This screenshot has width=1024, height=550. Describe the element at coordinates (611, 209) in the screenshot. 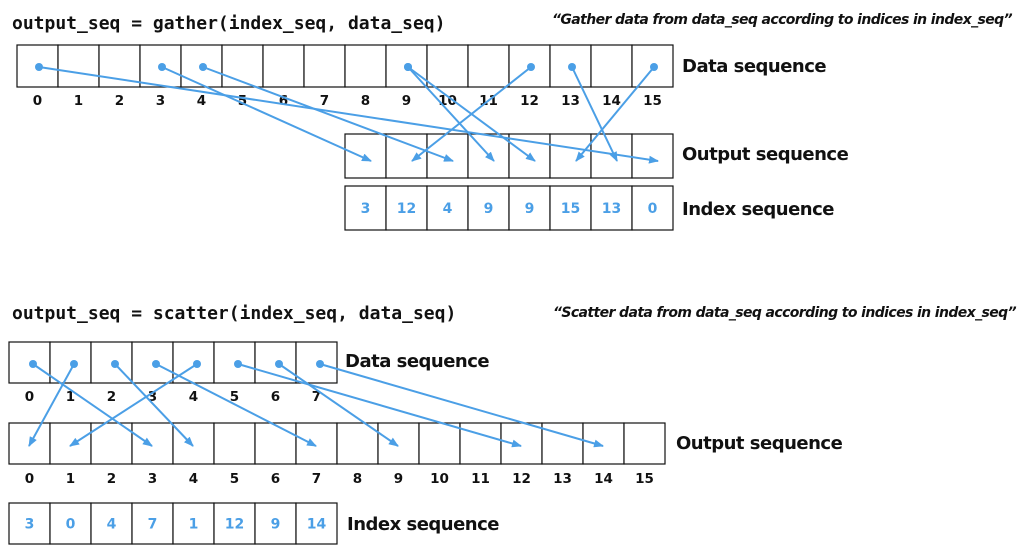

I see `gather-index-value-6: 13` at that location.